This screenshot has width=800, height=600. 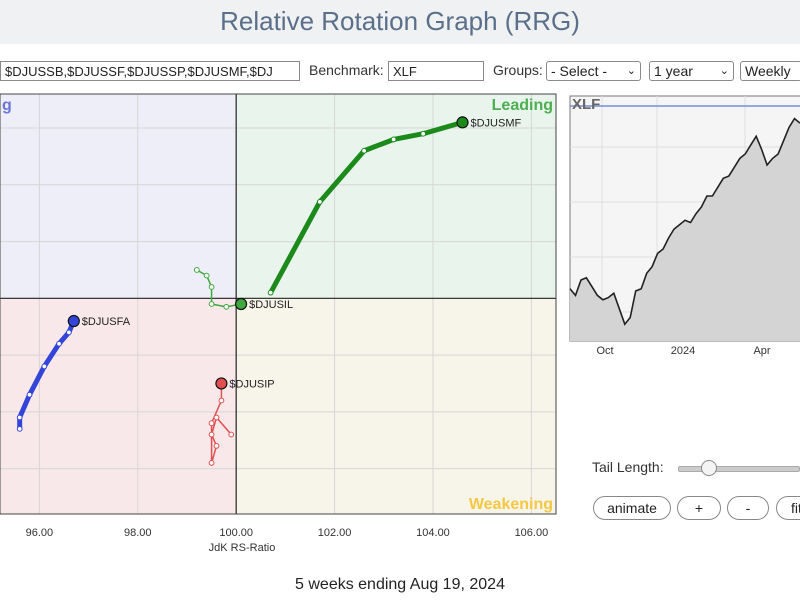 I want to click on x-tick-label: 104.00, so click(x=433, y=533).